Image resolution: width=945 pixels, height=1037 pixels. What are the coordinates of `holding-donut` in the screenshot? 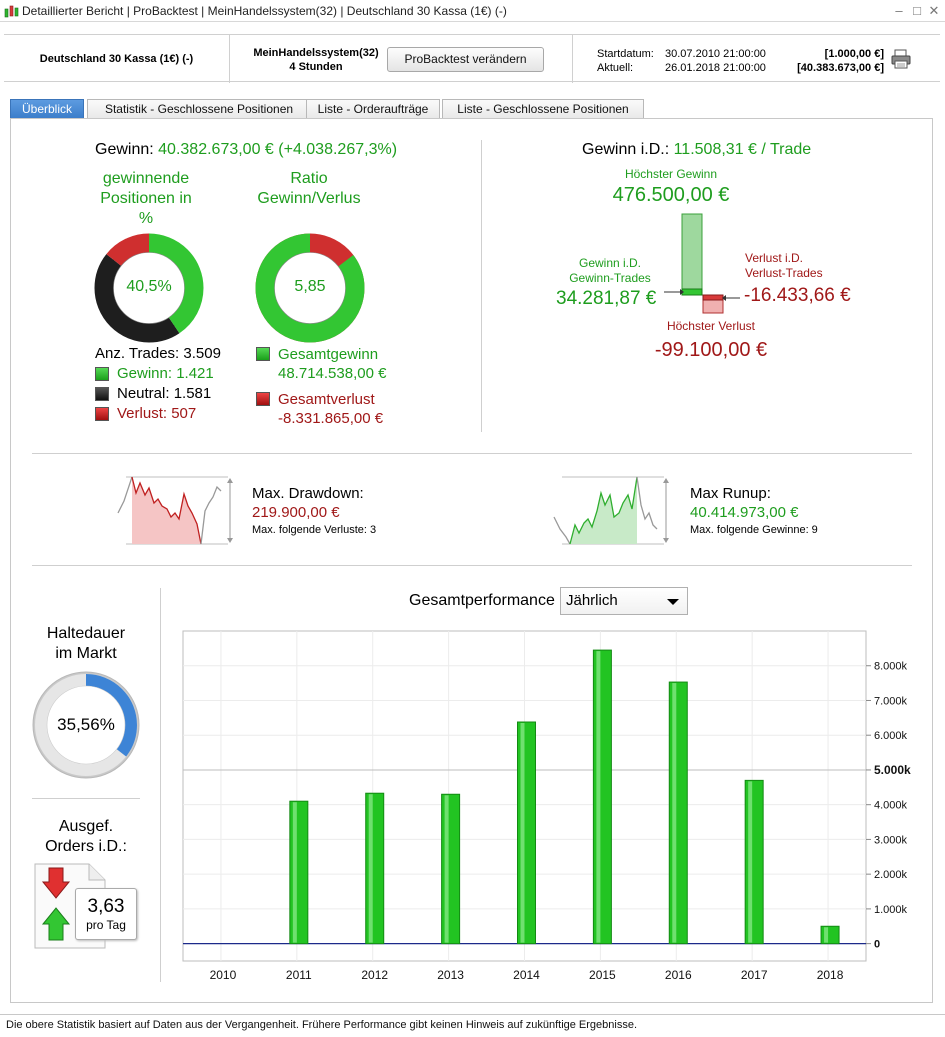 It's located at (86, 725).